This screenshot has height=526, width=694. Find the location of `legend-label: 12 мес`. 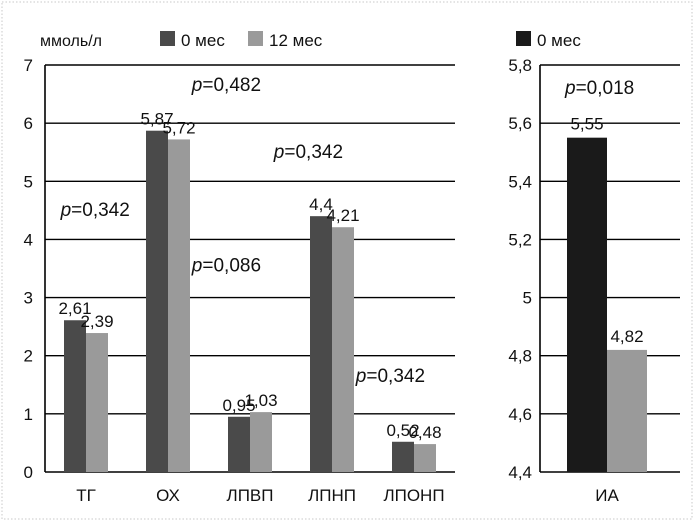

legend-label: 12 мес is located at coordinates (296, 40).